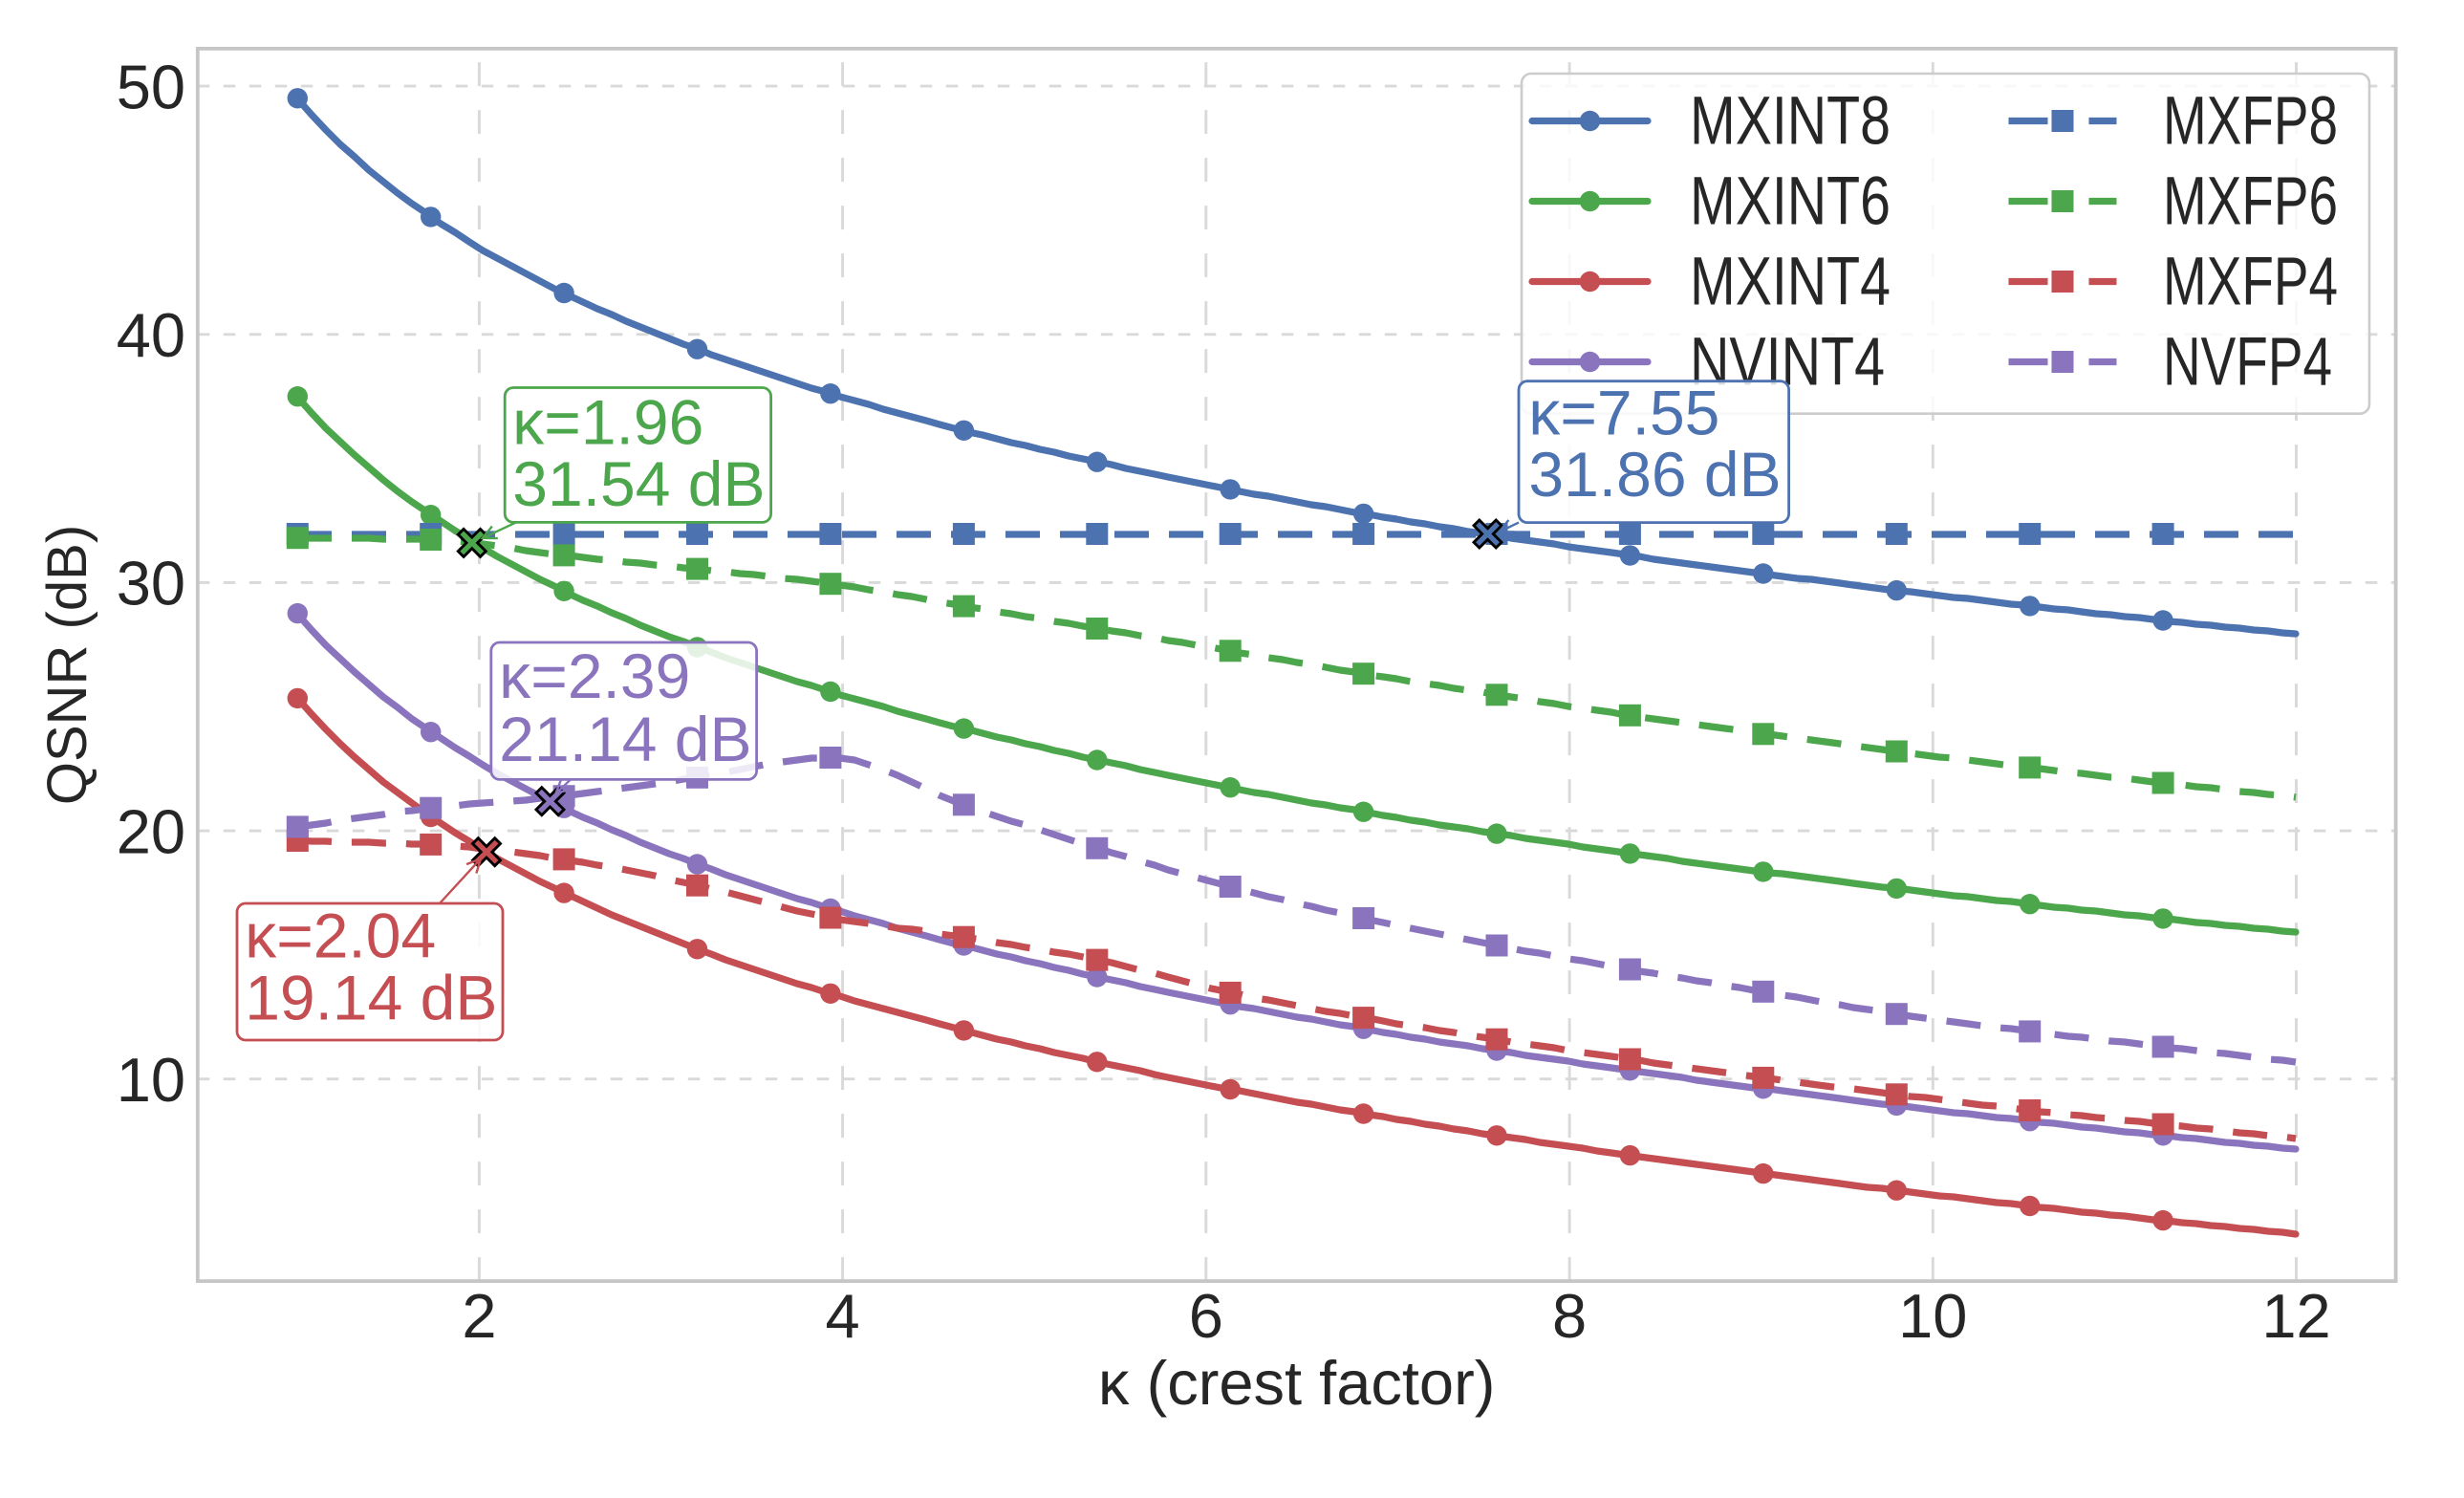  I want to click on svg-text: 50, so click(151, 86).